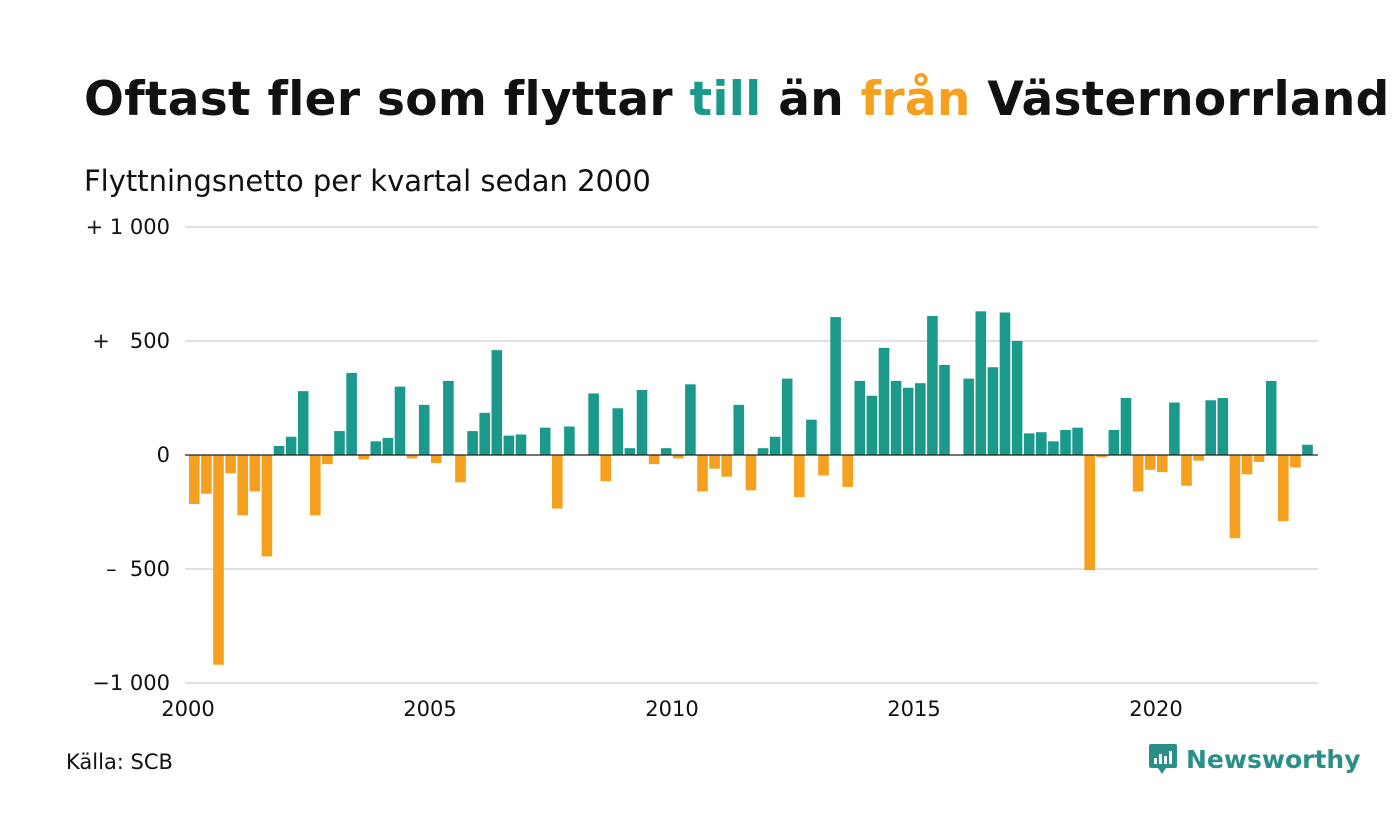 Image resolution: width=1400 pixels, height=840 pixels. I want to click on bar-2009-q2, so click(642, 422).